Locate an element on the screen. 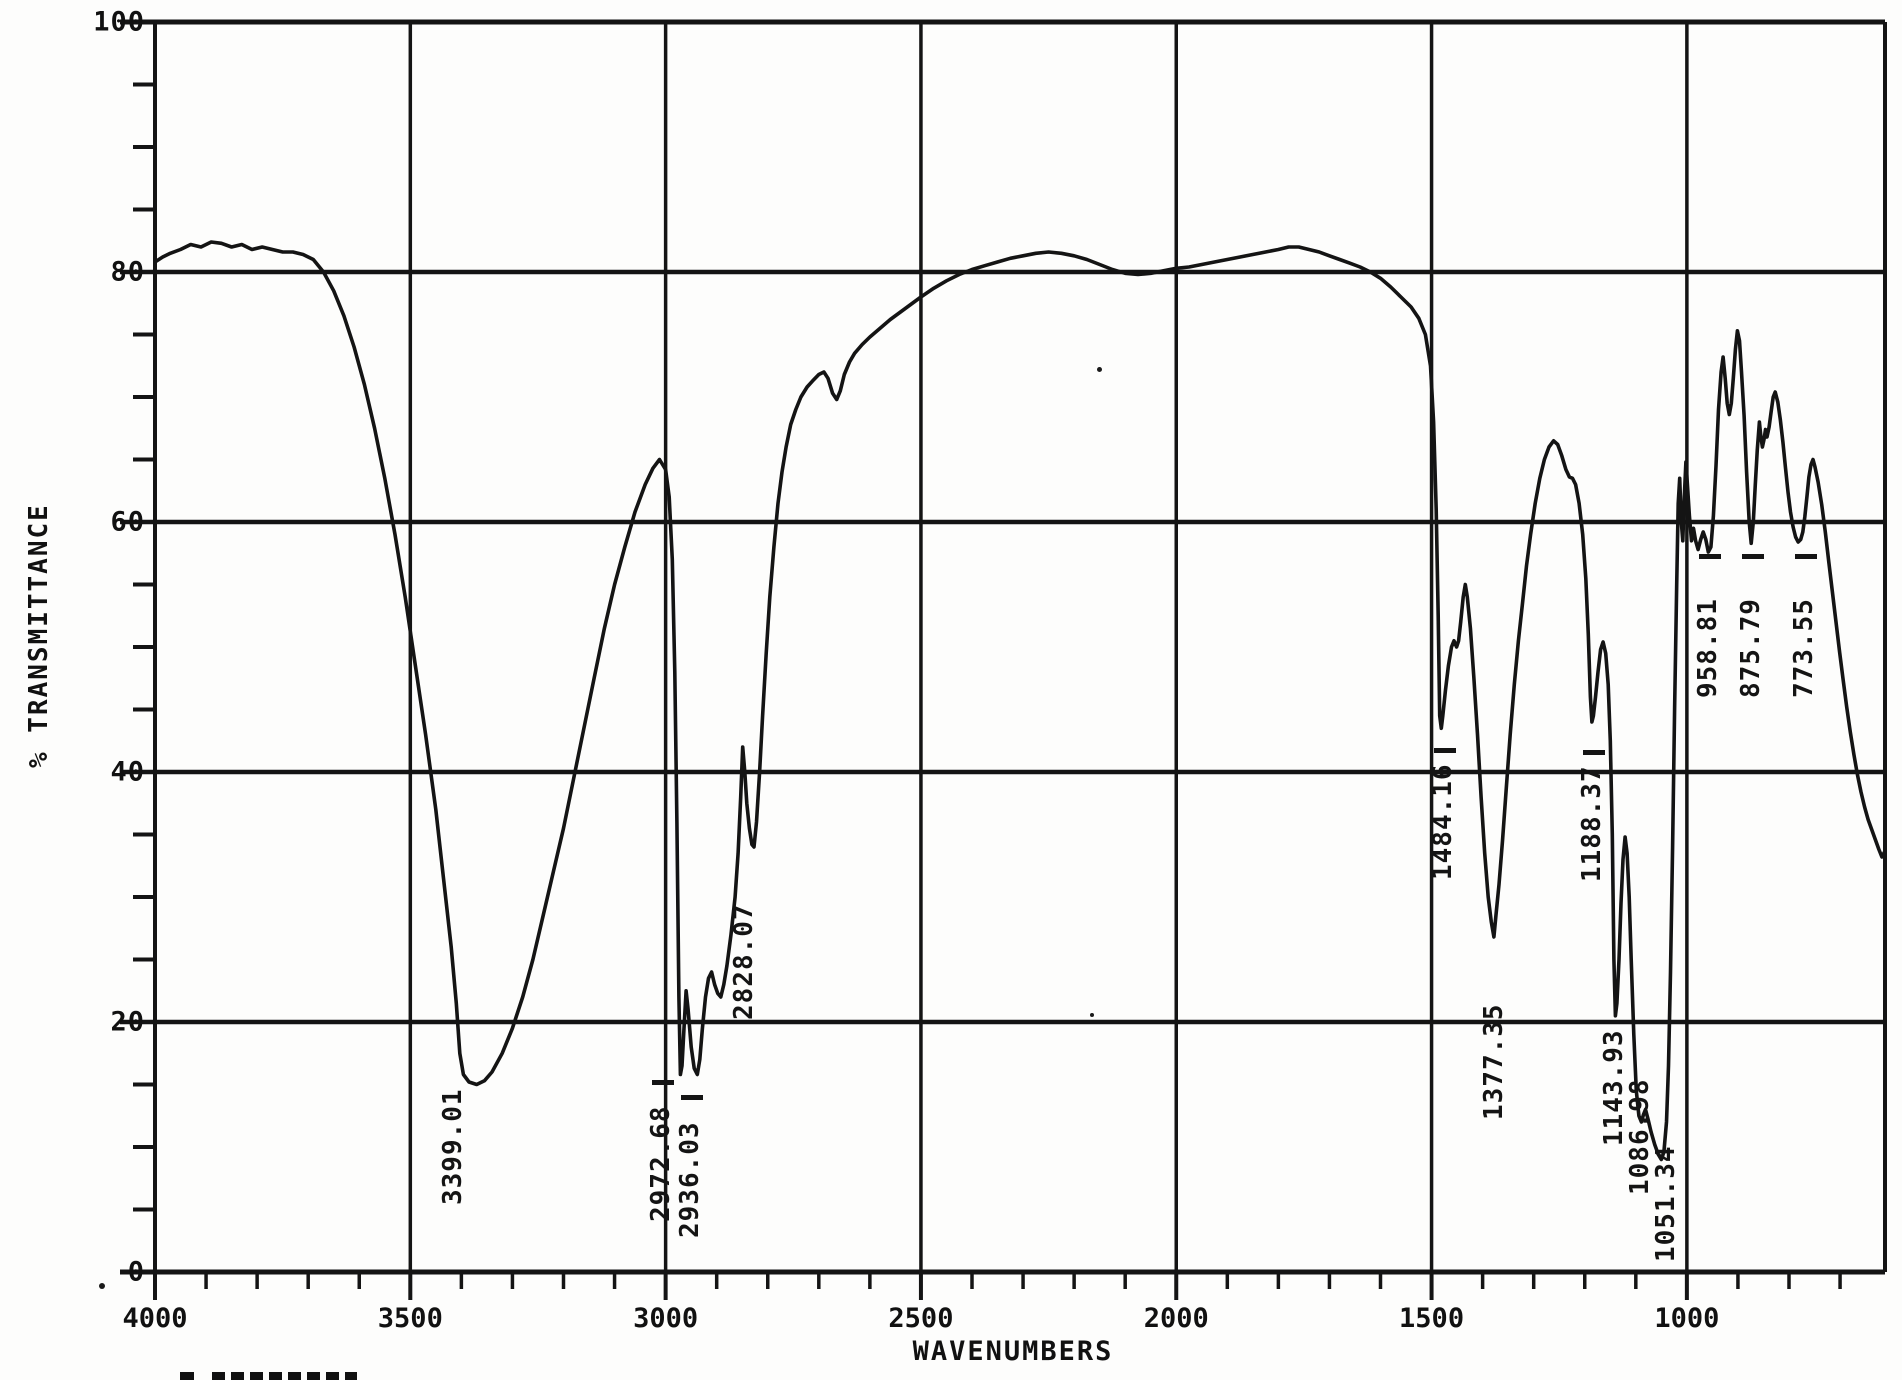 Image resolution: width=1902 pixels, height=1380 pixels. peak-label-1188.37: 1188.37 is located at coordinates (1592, 823).